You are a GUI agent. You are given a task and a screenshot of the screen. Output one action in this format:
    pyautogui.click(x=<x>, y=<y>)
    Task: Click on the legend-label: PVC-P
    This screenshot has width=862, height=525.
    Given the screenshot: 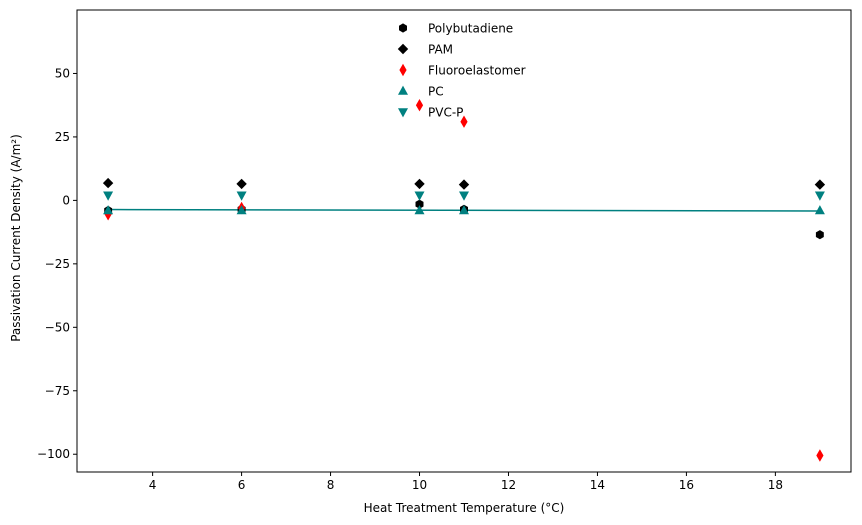 What is the action you would take?
    pyautogui.click(x=445, y=113)
    